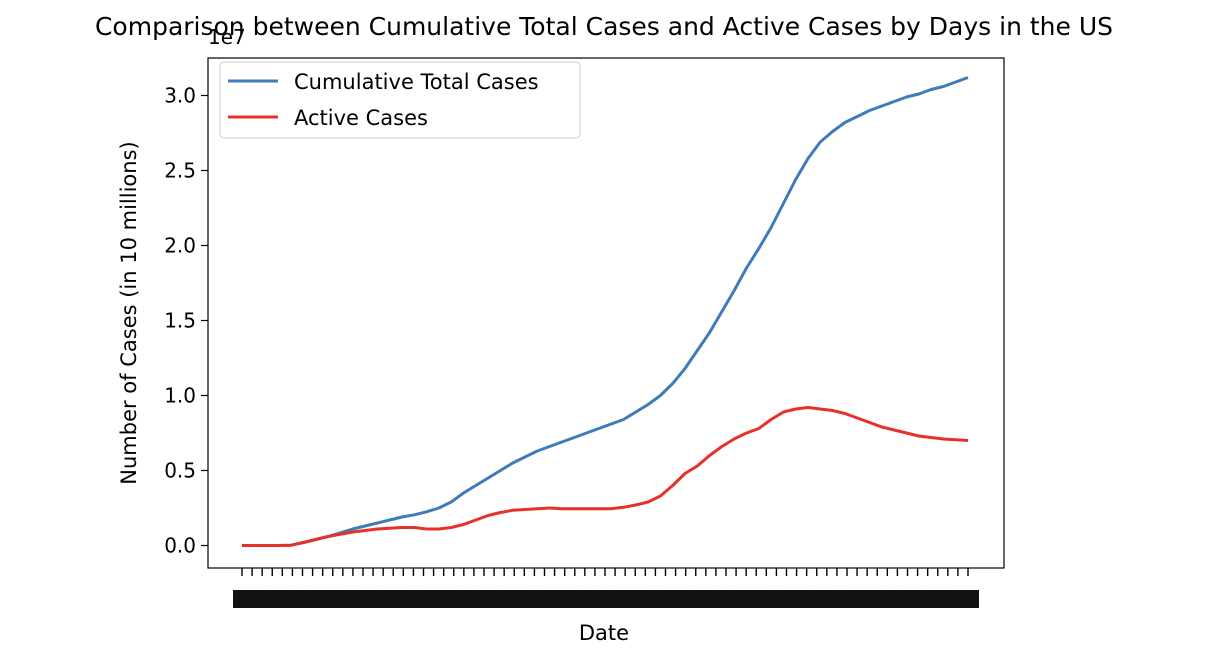 Image resolution: width=1212 pixels, height=660 pixels. Describe the element at coordinates (180, 546) in the screenshot. I see `y-tick-label: 0.0` at that location.